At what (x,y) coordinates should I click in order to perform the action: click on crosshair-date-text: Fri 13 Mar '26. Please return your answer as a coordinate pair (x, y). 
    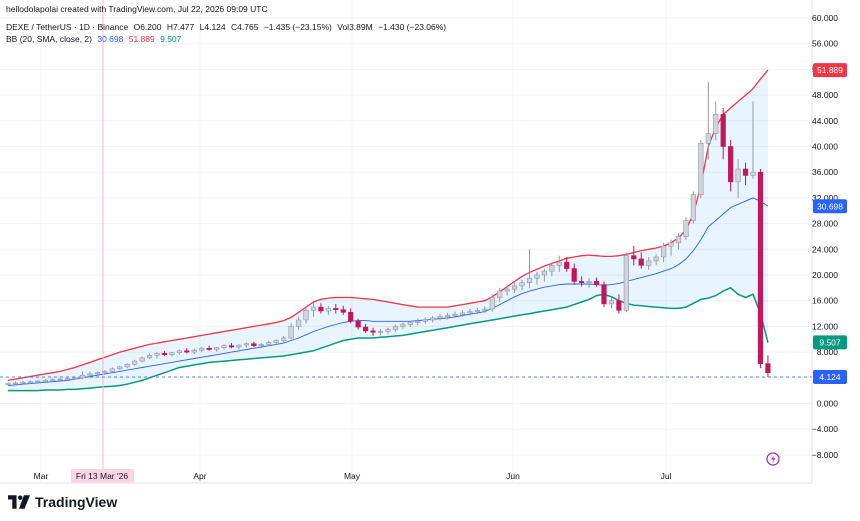
    Looking at the image, I should click on (102, 476).